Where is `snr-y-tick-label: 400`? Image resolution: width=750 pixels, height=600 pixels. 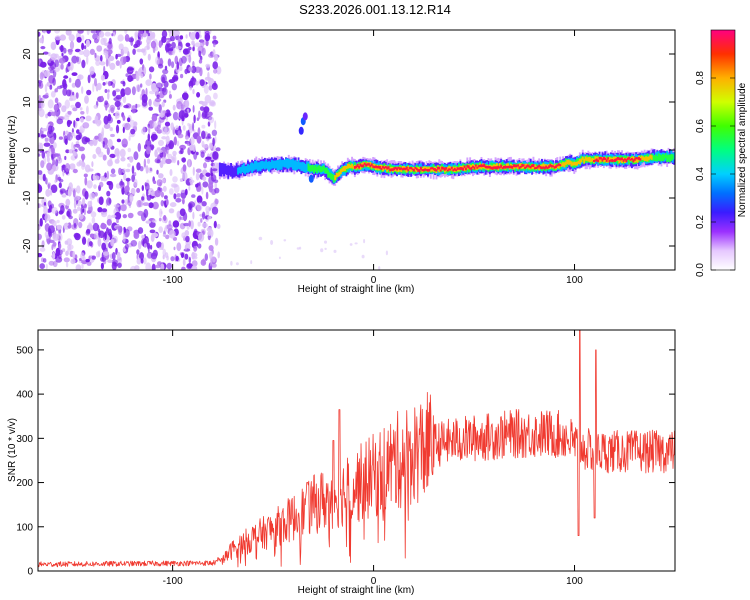
snr-y-tick-label: 400 is located at coordinates (24, 395).